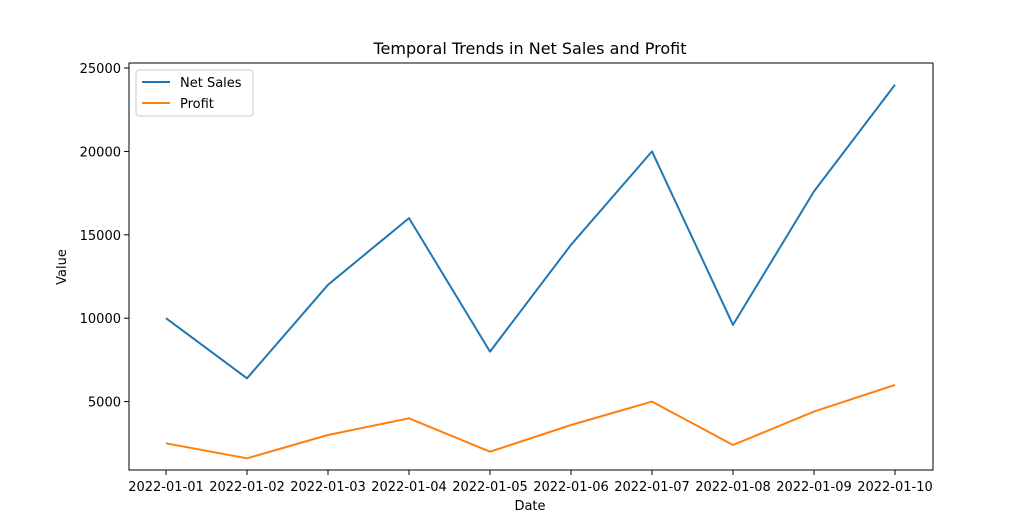 This screenshot has height=528, width=1035. Describe the element at coordinates (100, 319) in the screenshot. I see `y-tick-label: 10000` at that location.